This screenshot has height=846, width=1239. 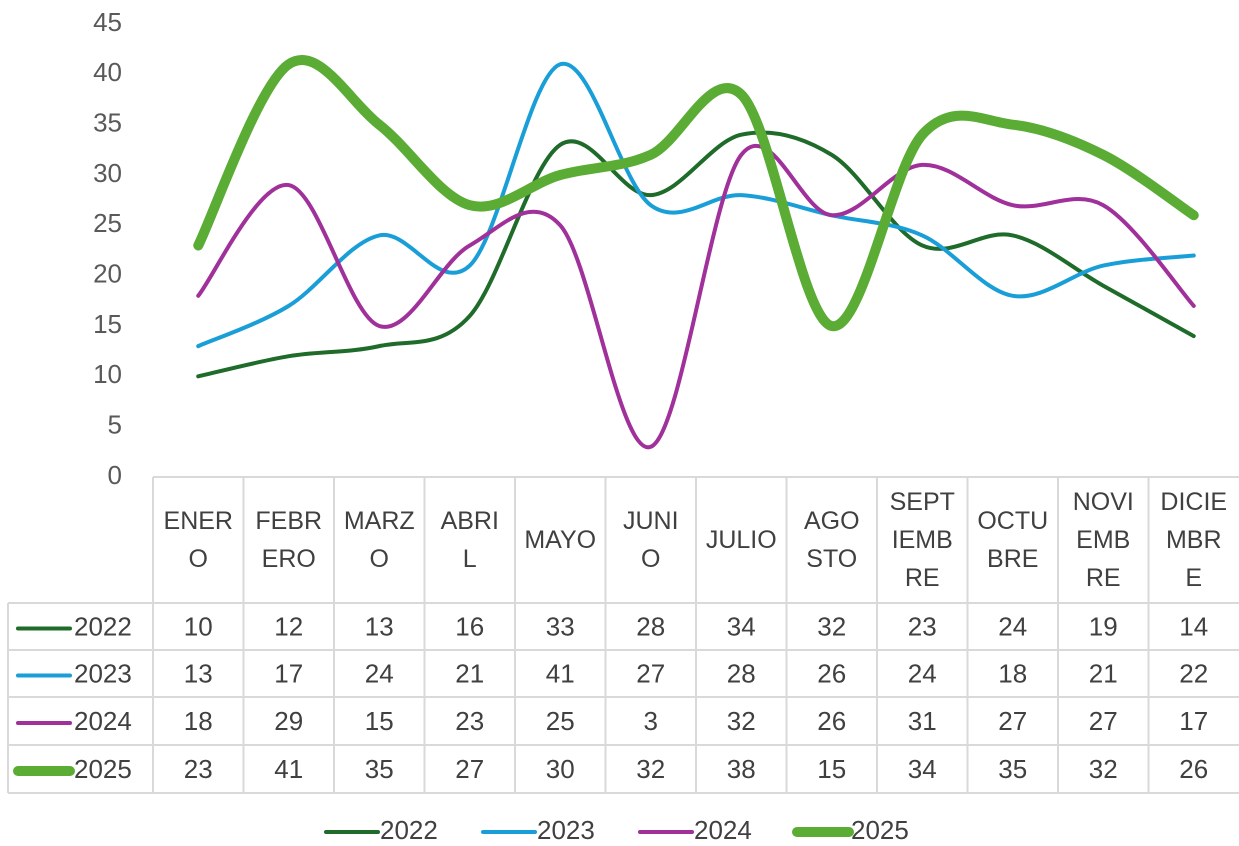 What do you see at coordinates (560, 626) in the screenshot?
I see `table-value: 33` at bounding box center [560, 626].